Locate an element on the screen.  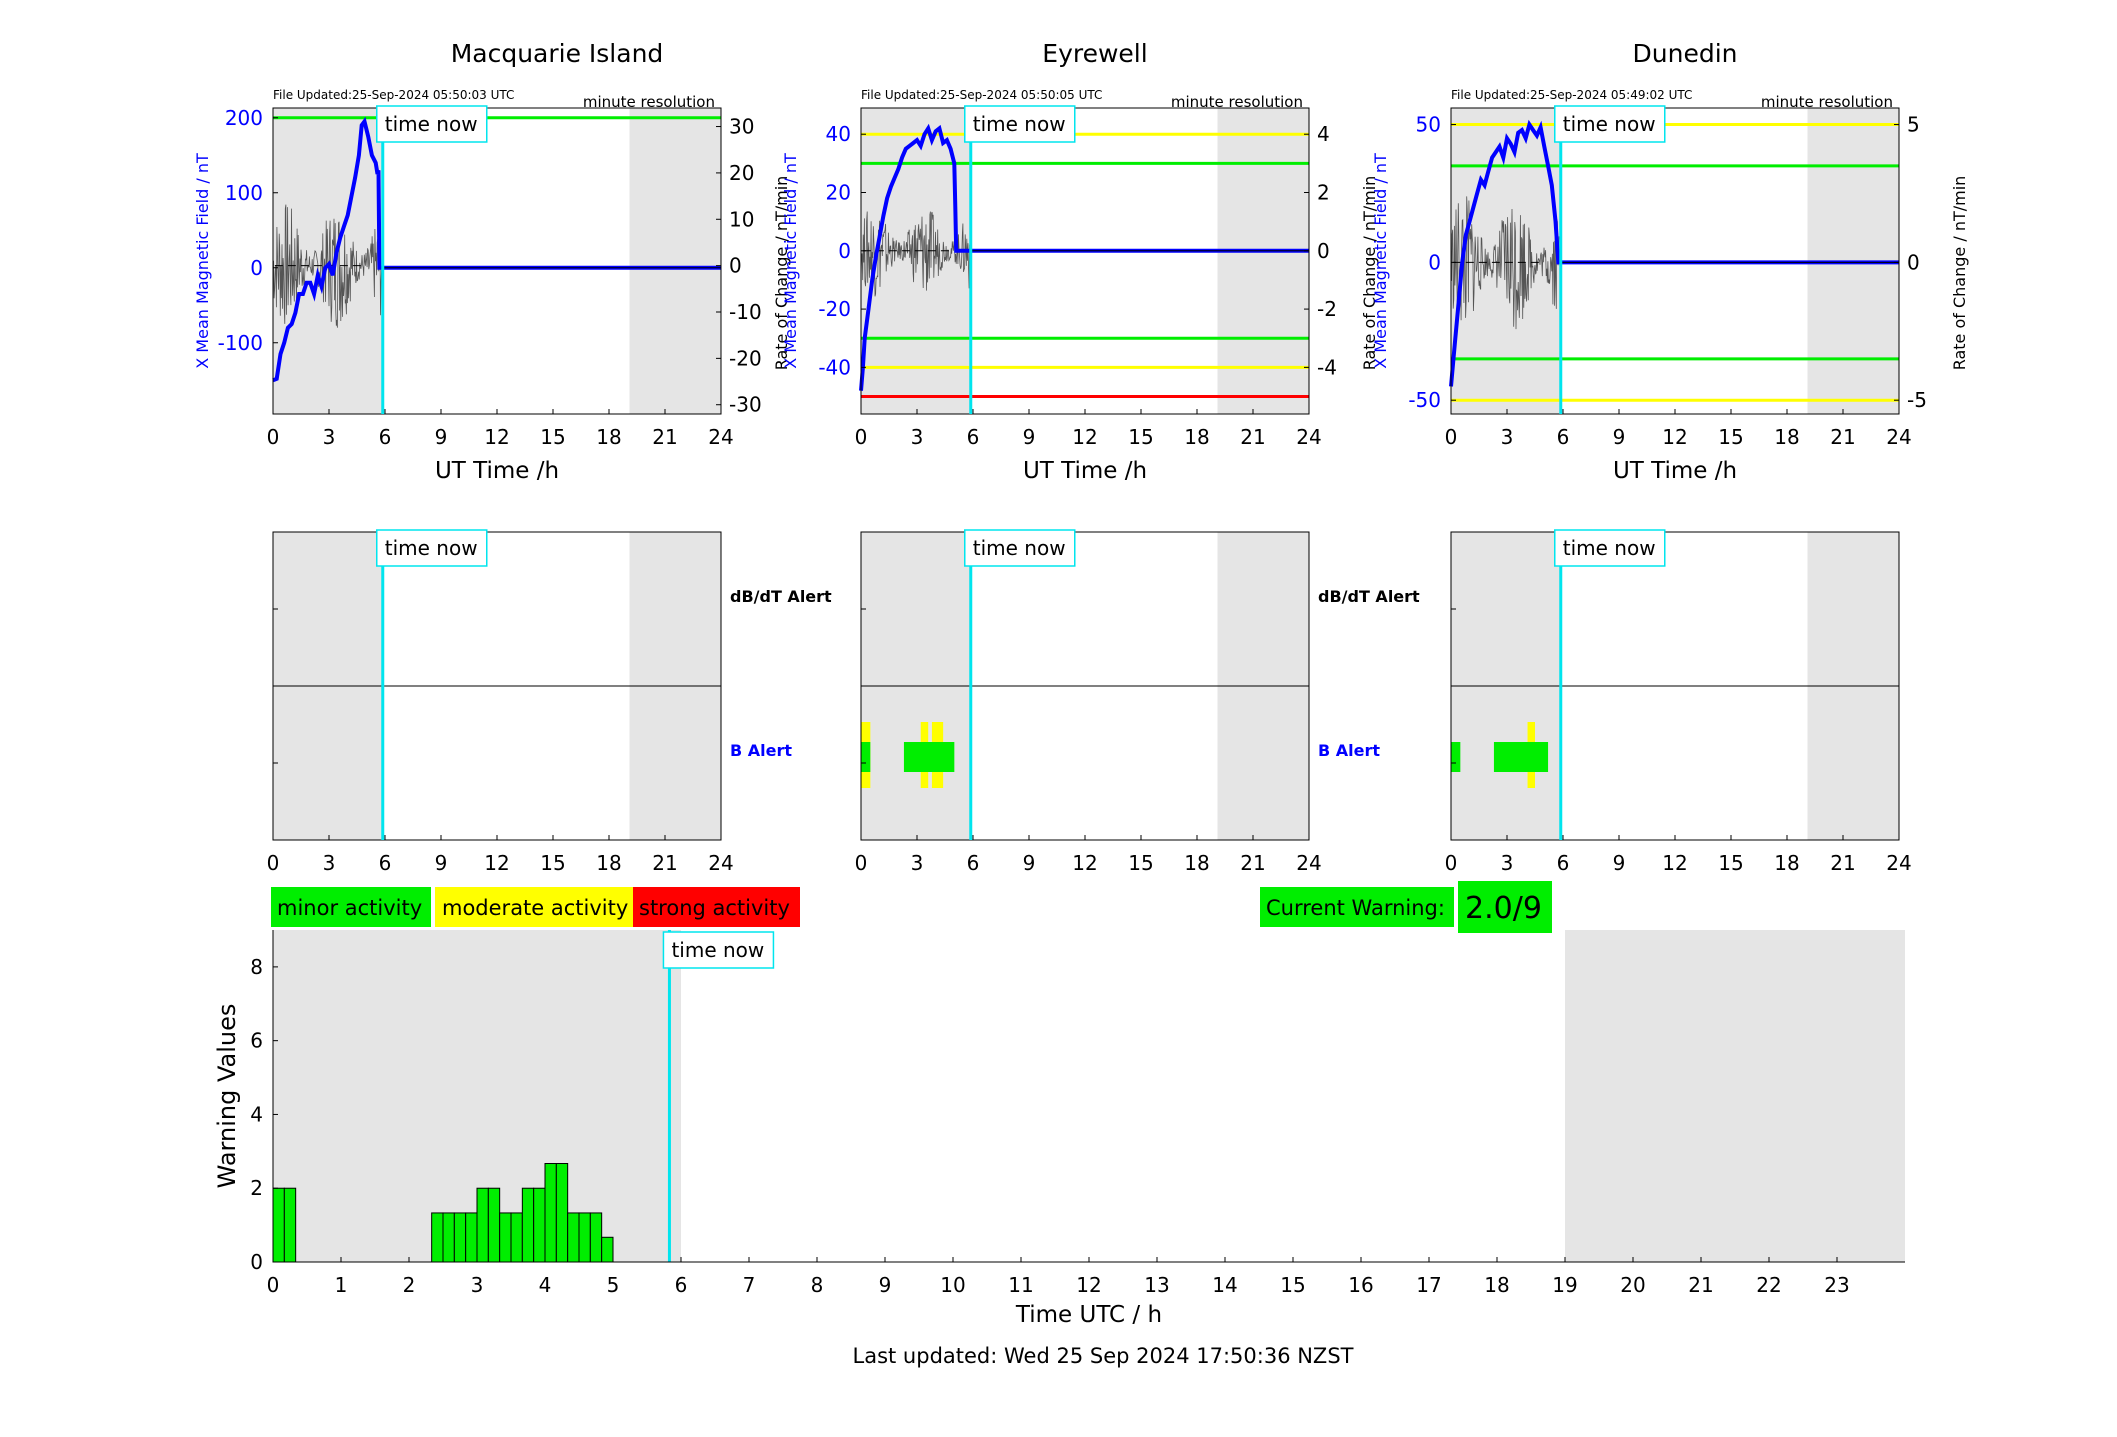
rate-of-change-line is located at coordinates (1505, 263).